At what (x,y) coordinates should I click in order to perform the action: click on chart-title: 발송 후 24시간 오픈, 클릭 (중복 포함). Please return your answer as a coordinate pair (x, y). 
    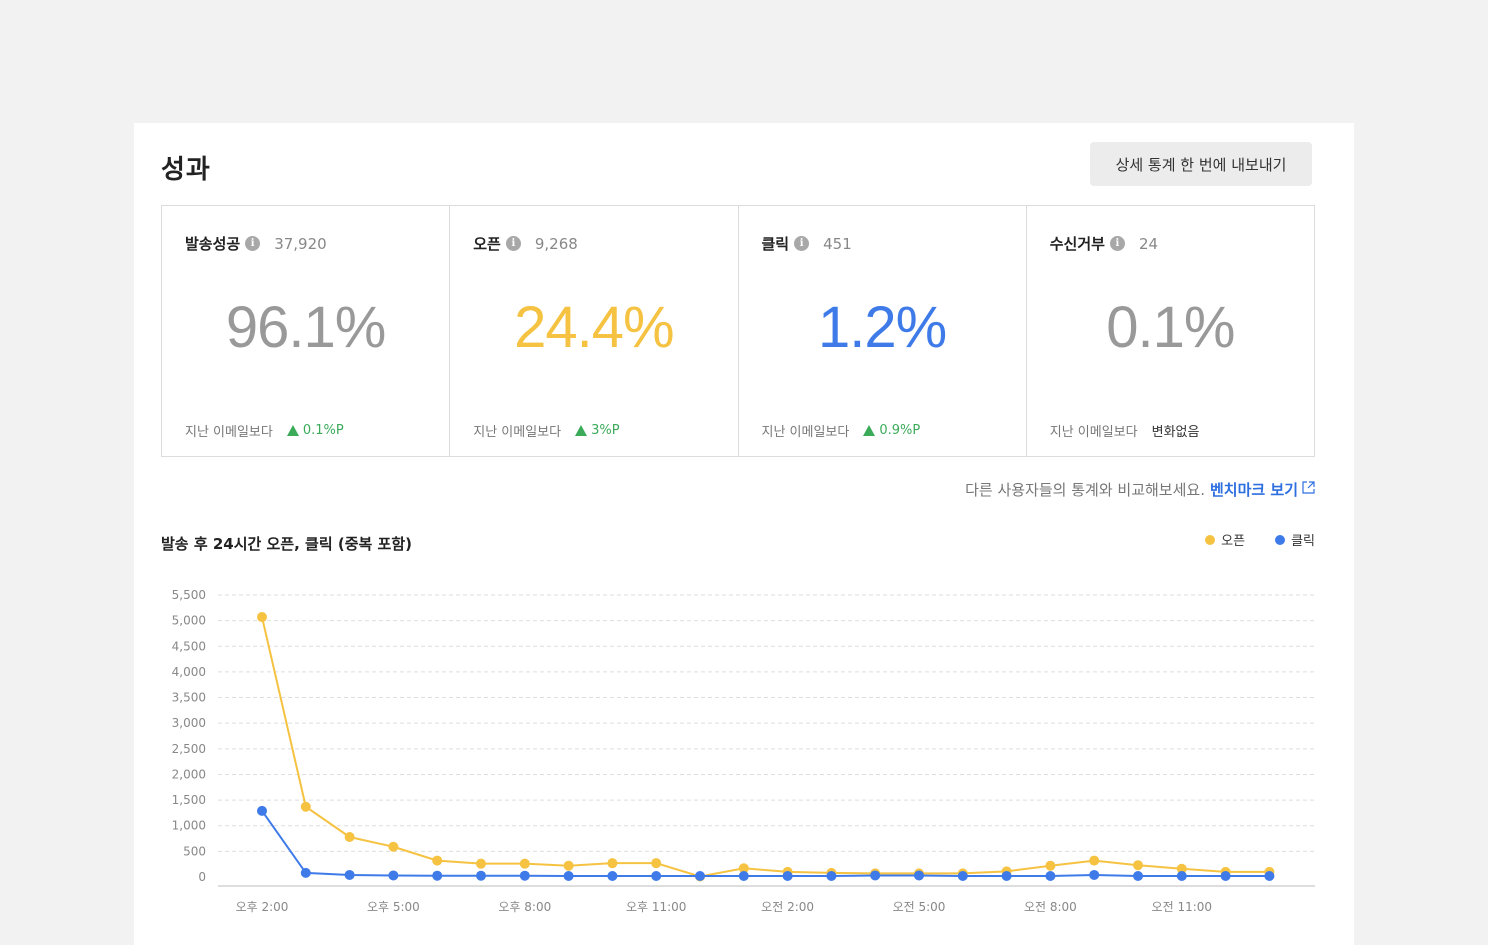
    Looking at the image, I should click on (287, 544).